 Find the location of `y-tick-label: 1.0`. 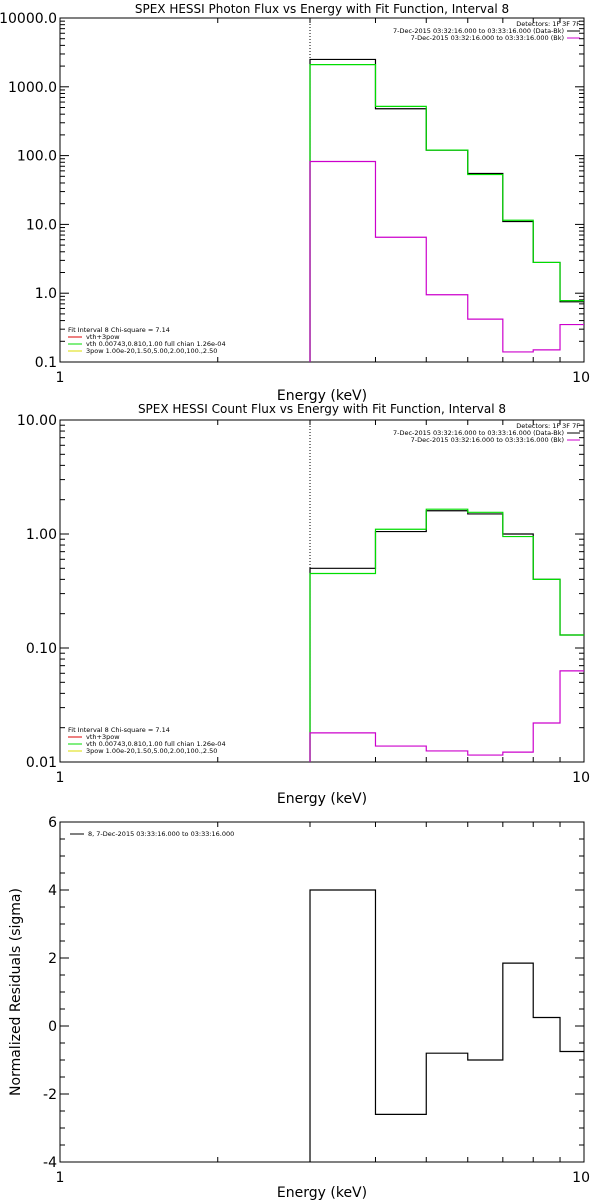

y-tick-label: 1.0 is located at coordinates (46, 294).